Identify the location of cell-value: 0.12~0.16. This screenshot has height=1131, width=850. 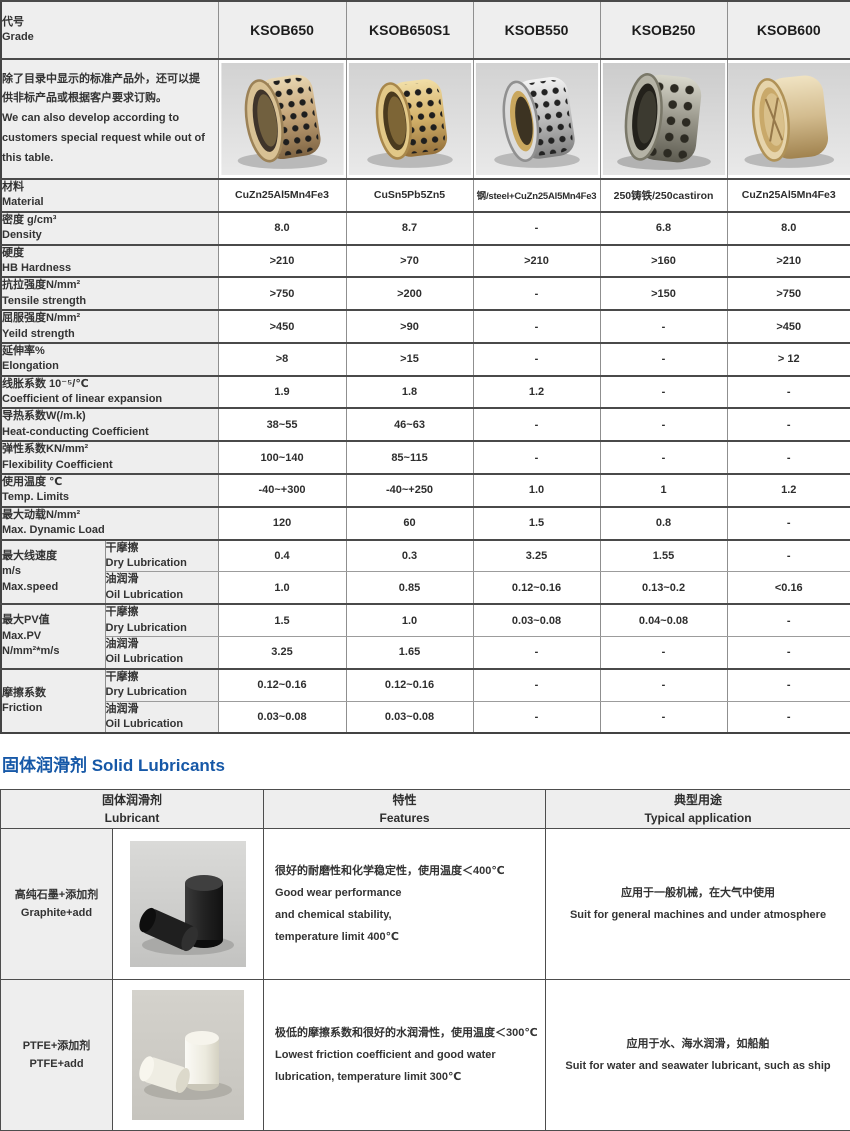
(409, 685).